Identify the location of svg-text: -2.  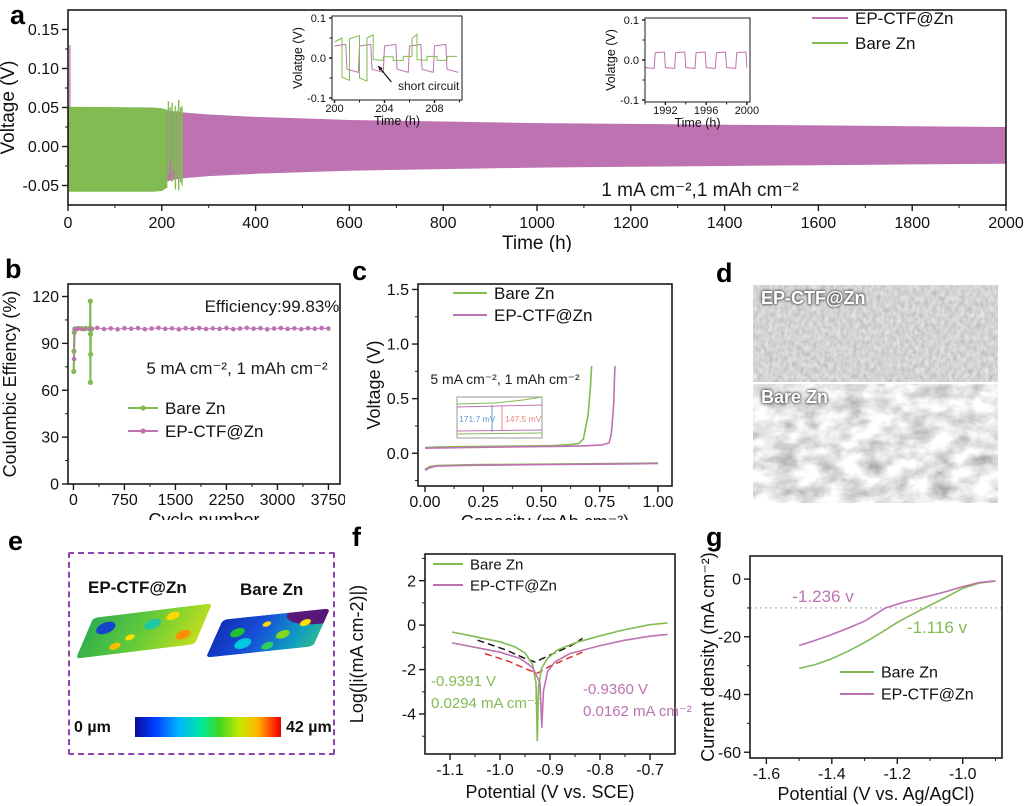
(409, 670).